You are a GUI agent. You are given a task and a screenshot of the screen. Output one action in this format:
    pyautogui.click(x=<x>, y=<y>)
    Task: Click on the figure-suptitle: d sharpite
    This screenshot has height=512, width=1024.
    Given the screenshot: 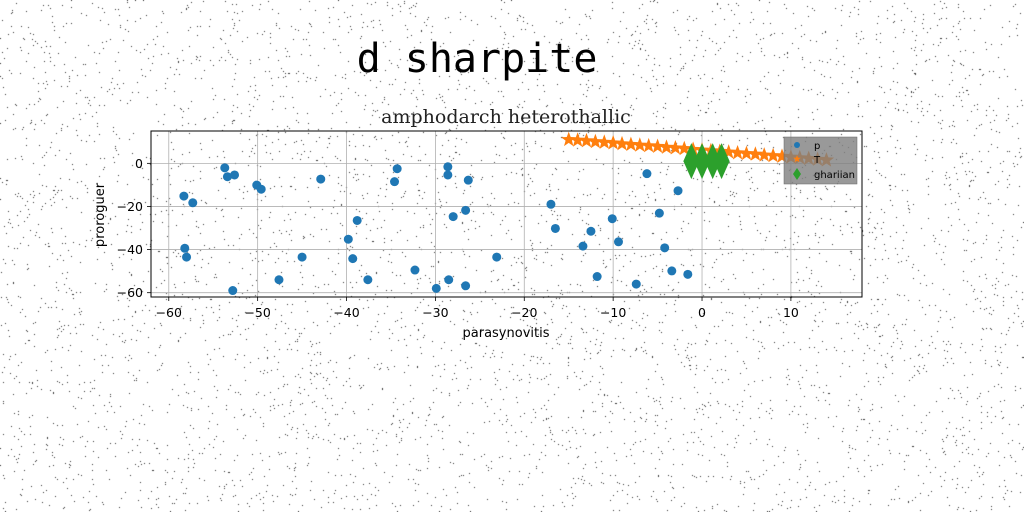 What is the action you would take?
    pyautogui.click(x=477, y=59)
    